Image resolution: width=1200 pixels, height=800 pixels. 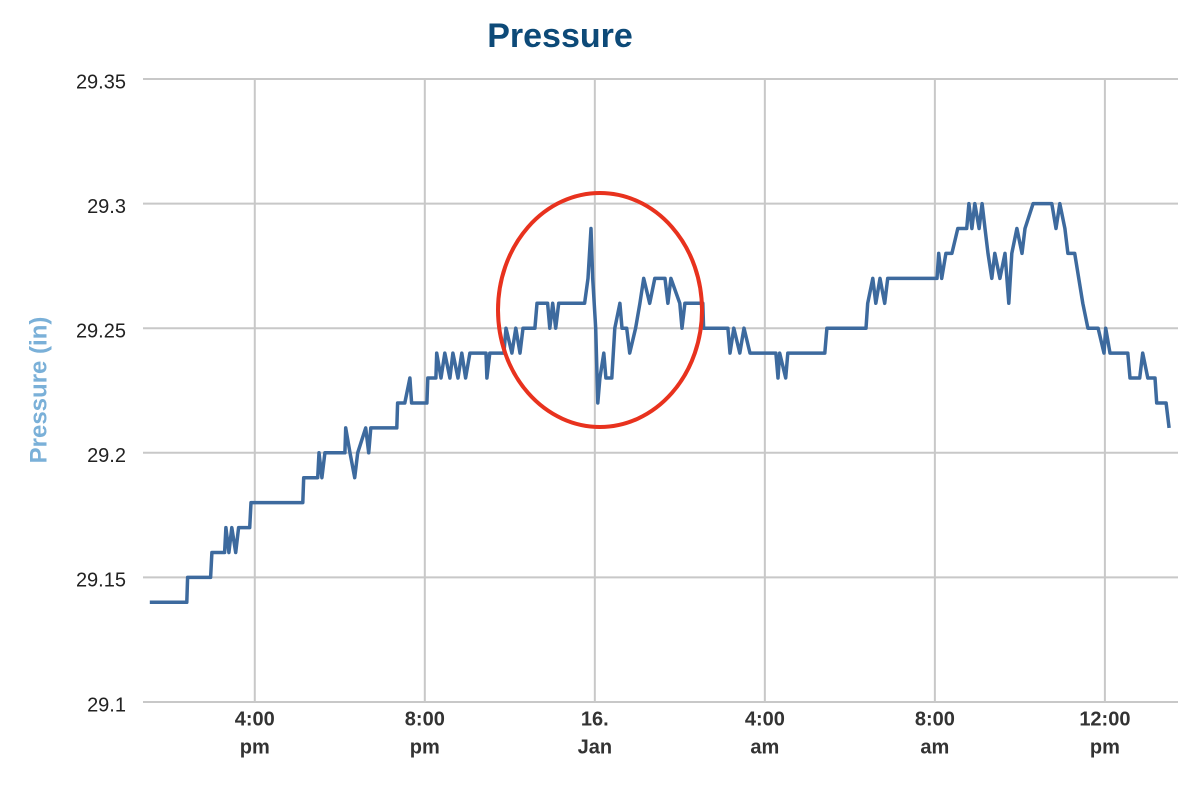 I want to click on x-tick-label: Jan, so click(x=595, y=747).